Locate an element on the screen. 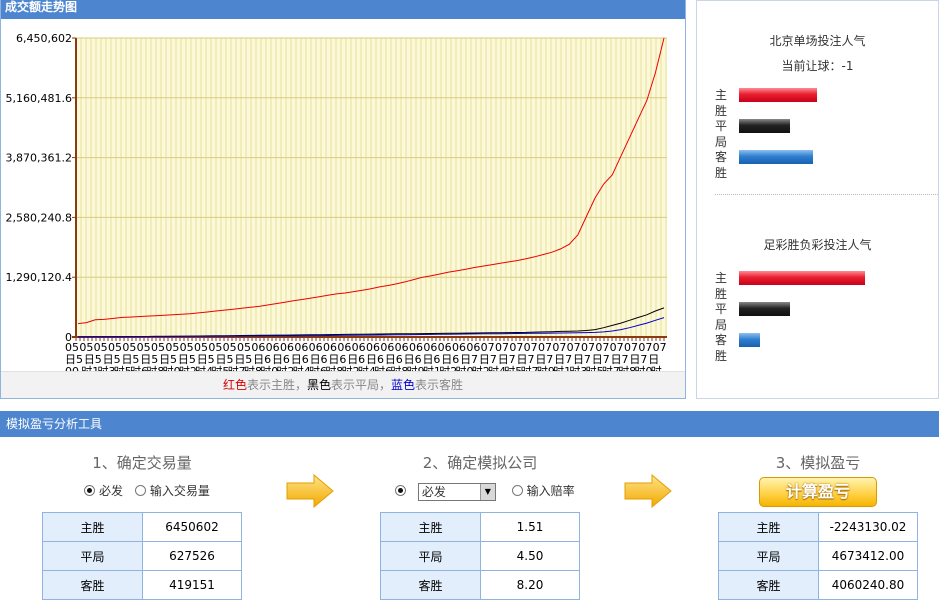  table-row: 平局 627526 is located at coordinates (142, 556).